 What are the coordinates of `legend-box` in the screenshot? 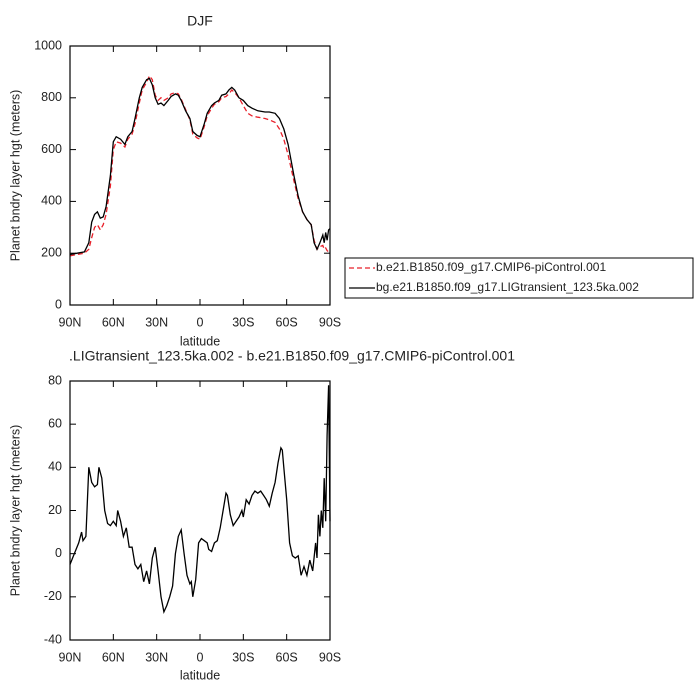 It's located at (519, 278).